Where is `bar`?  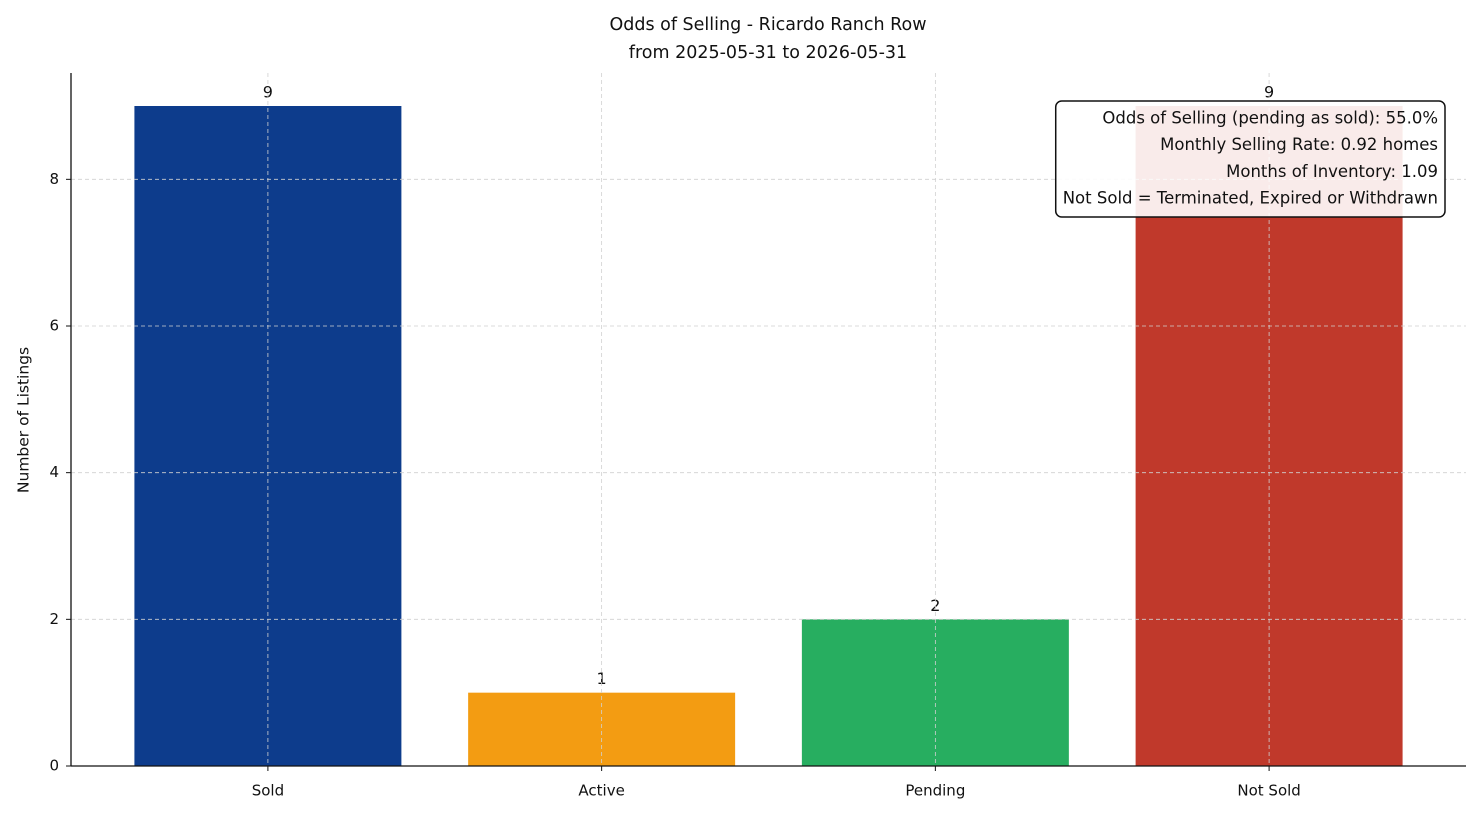 bar is located at coordinates (268, 436).